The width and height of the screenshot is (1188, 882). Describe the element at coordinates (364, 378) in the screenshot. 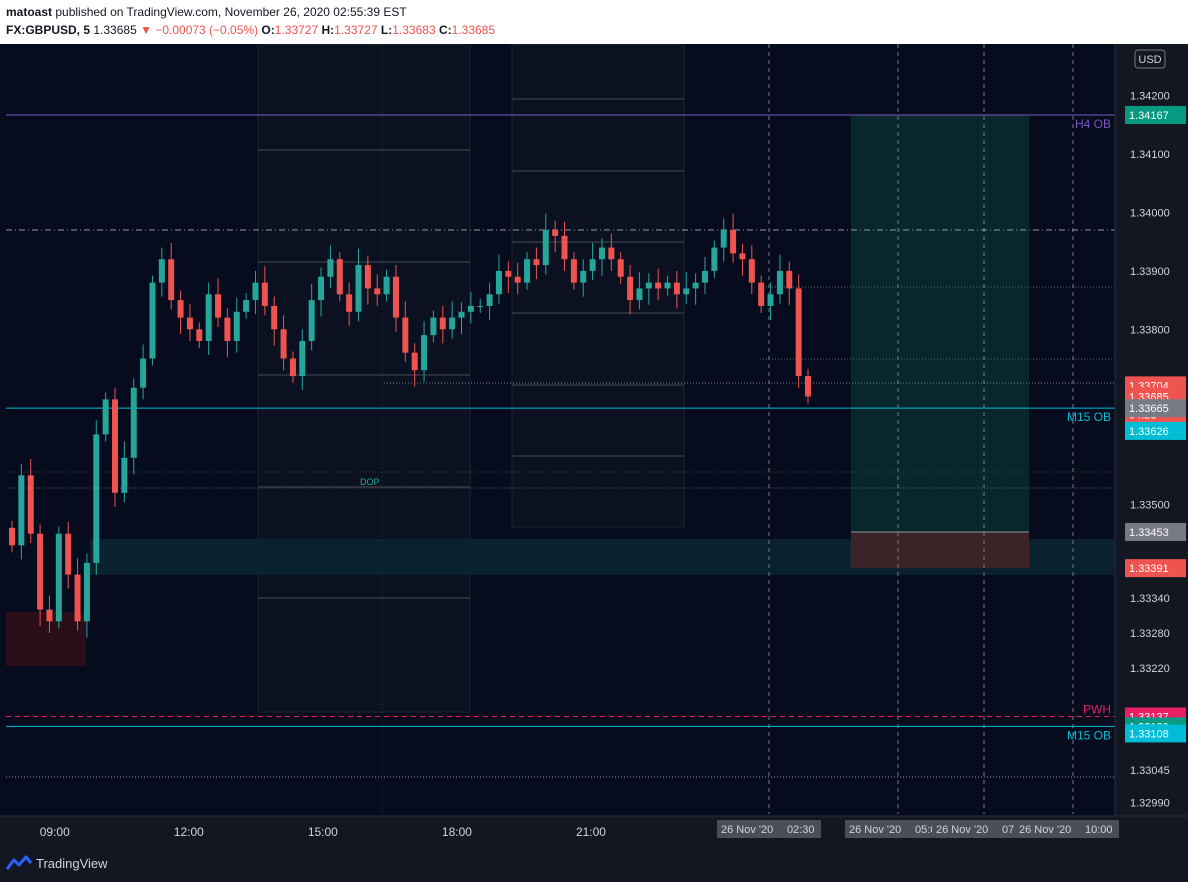

I see `session-box` at that location.